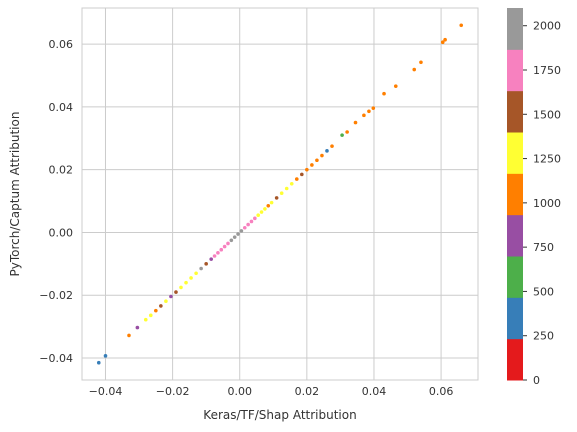 The image size is (577, 432). I want to click on colorbar-tick-label: 1250, so click(547, 159).